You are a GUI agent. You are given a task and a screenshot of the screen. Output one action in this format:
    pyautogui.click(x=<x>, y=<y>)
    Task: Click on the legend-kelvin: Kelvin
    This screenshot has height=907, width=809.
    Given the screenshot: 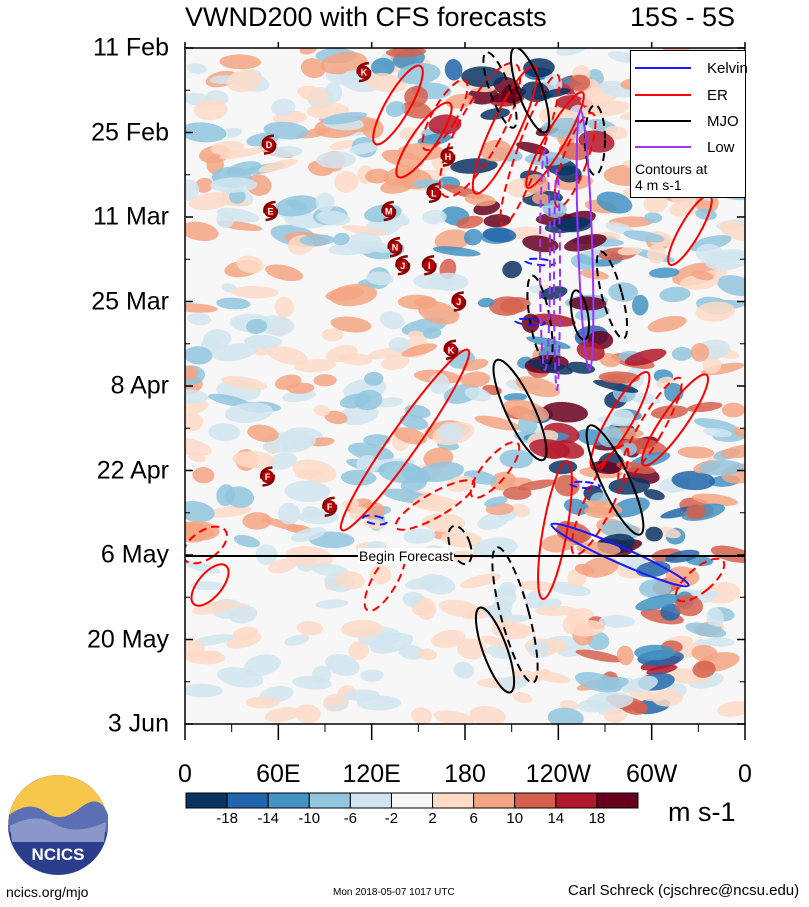 What is the action you would take?
    pyautogui.click(x=691, y=68)
    